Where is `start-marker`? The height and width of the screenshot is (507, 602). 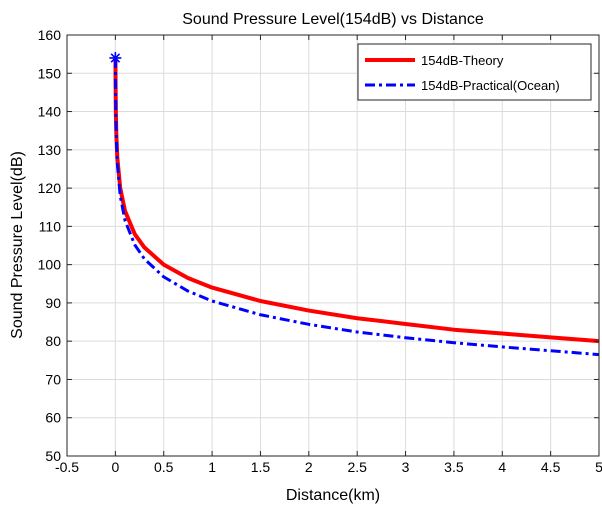 start-marker is located at coordinates (115, 57).